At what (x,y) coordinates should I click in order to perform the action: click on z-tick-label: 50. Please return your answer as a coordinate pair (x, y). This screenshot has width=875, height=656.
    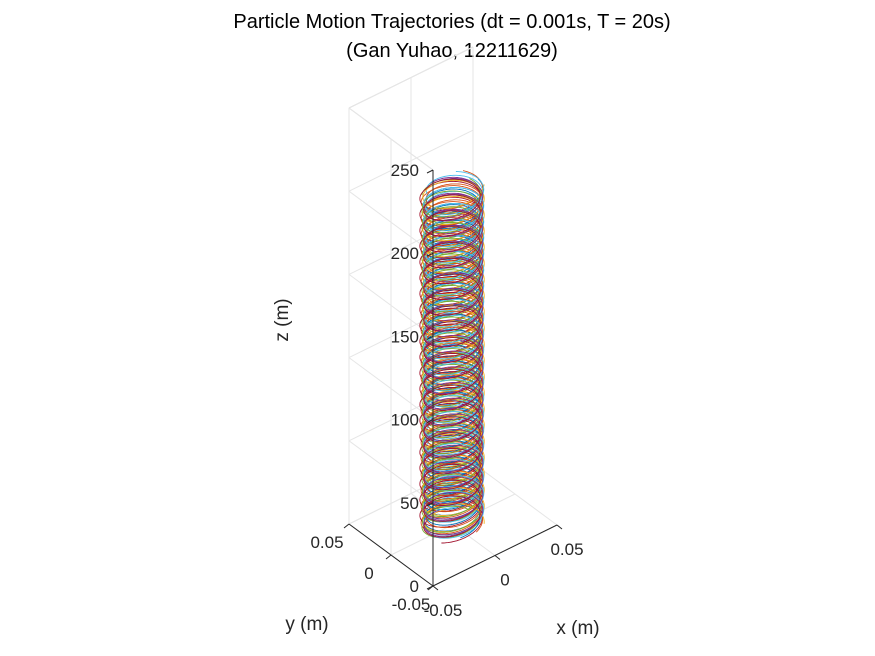
    Looking at the image, I should click on (409, 503).